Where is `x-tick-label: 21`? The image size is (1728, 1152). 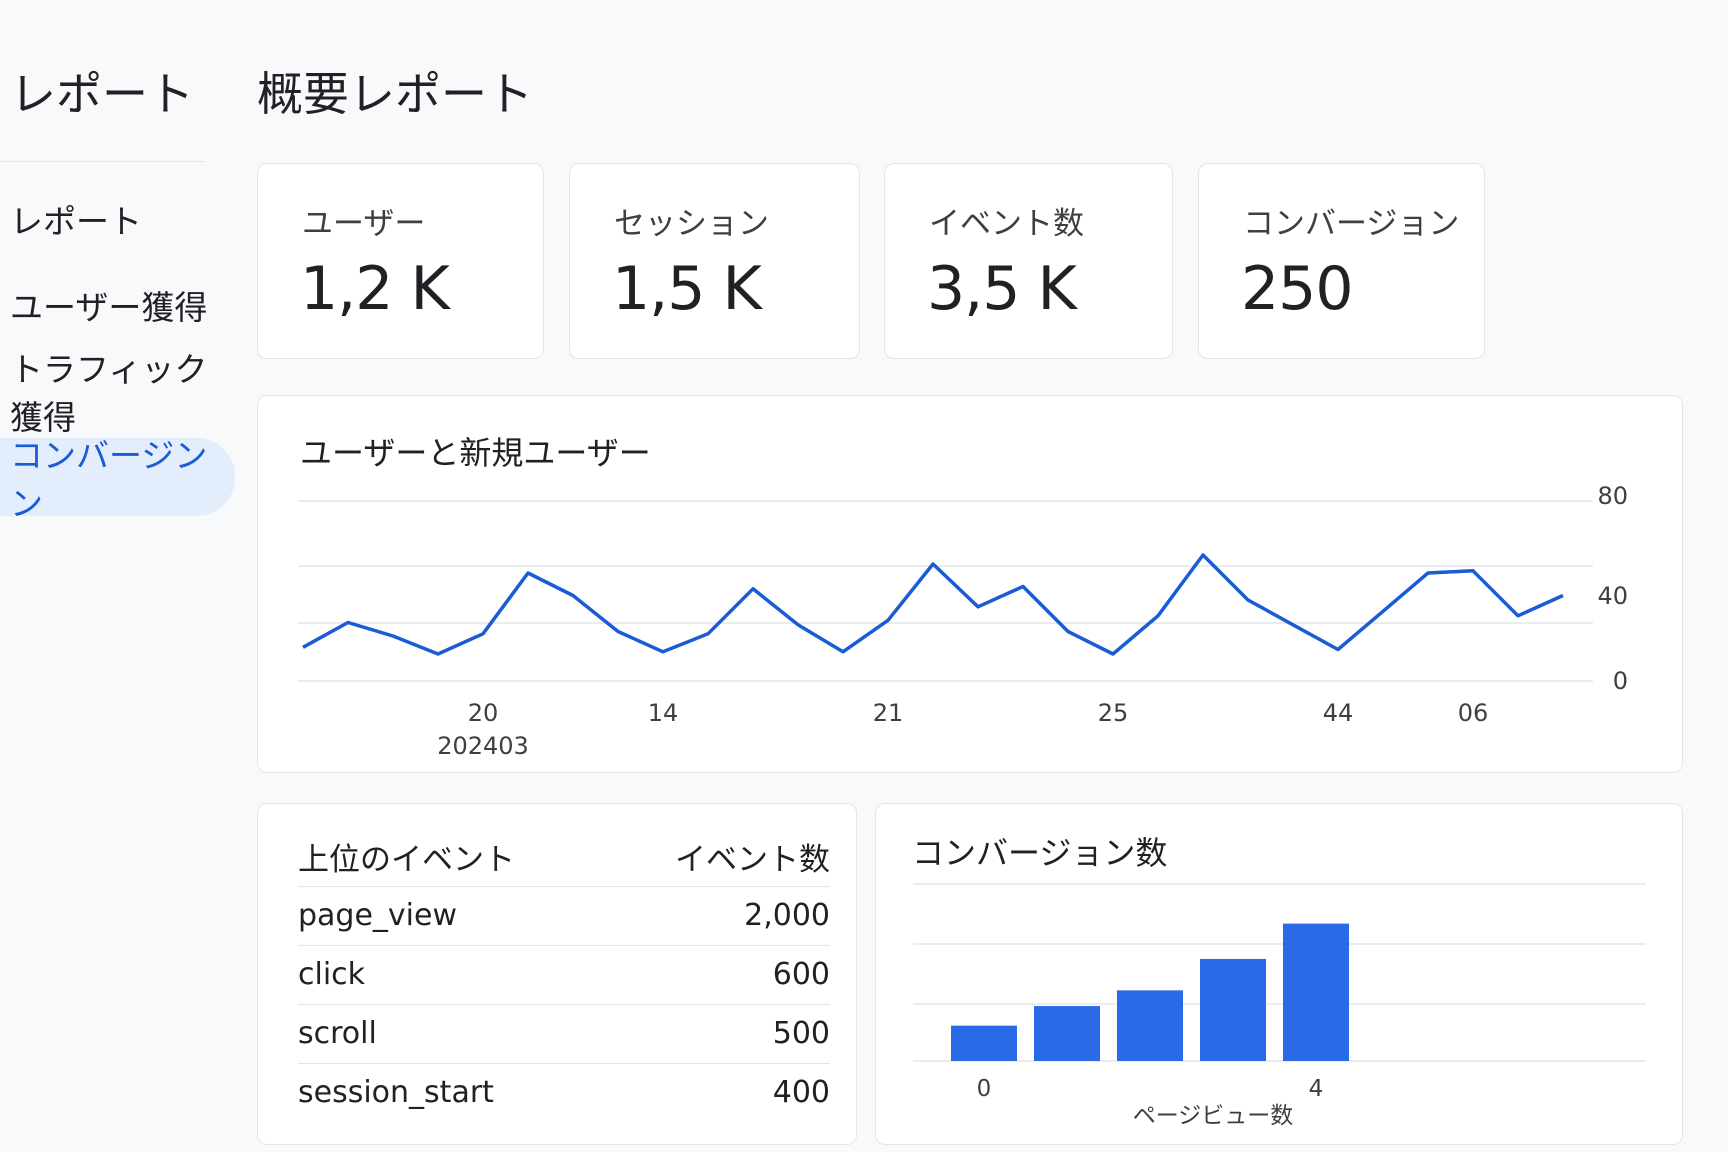 x-tick-label: 21 is located at coordinates (888, 713).